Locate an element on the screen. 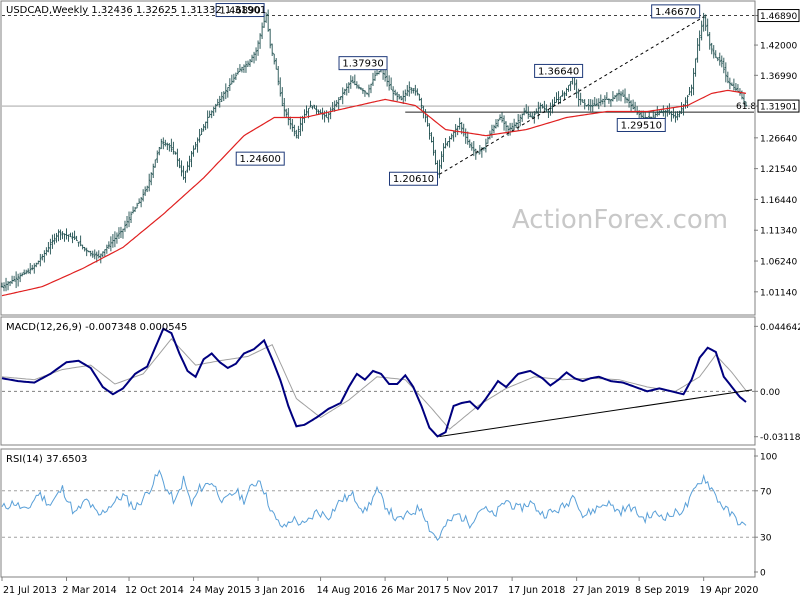  x-tick-label: 21 Jul 2013 is located at coordinates (30, 590).